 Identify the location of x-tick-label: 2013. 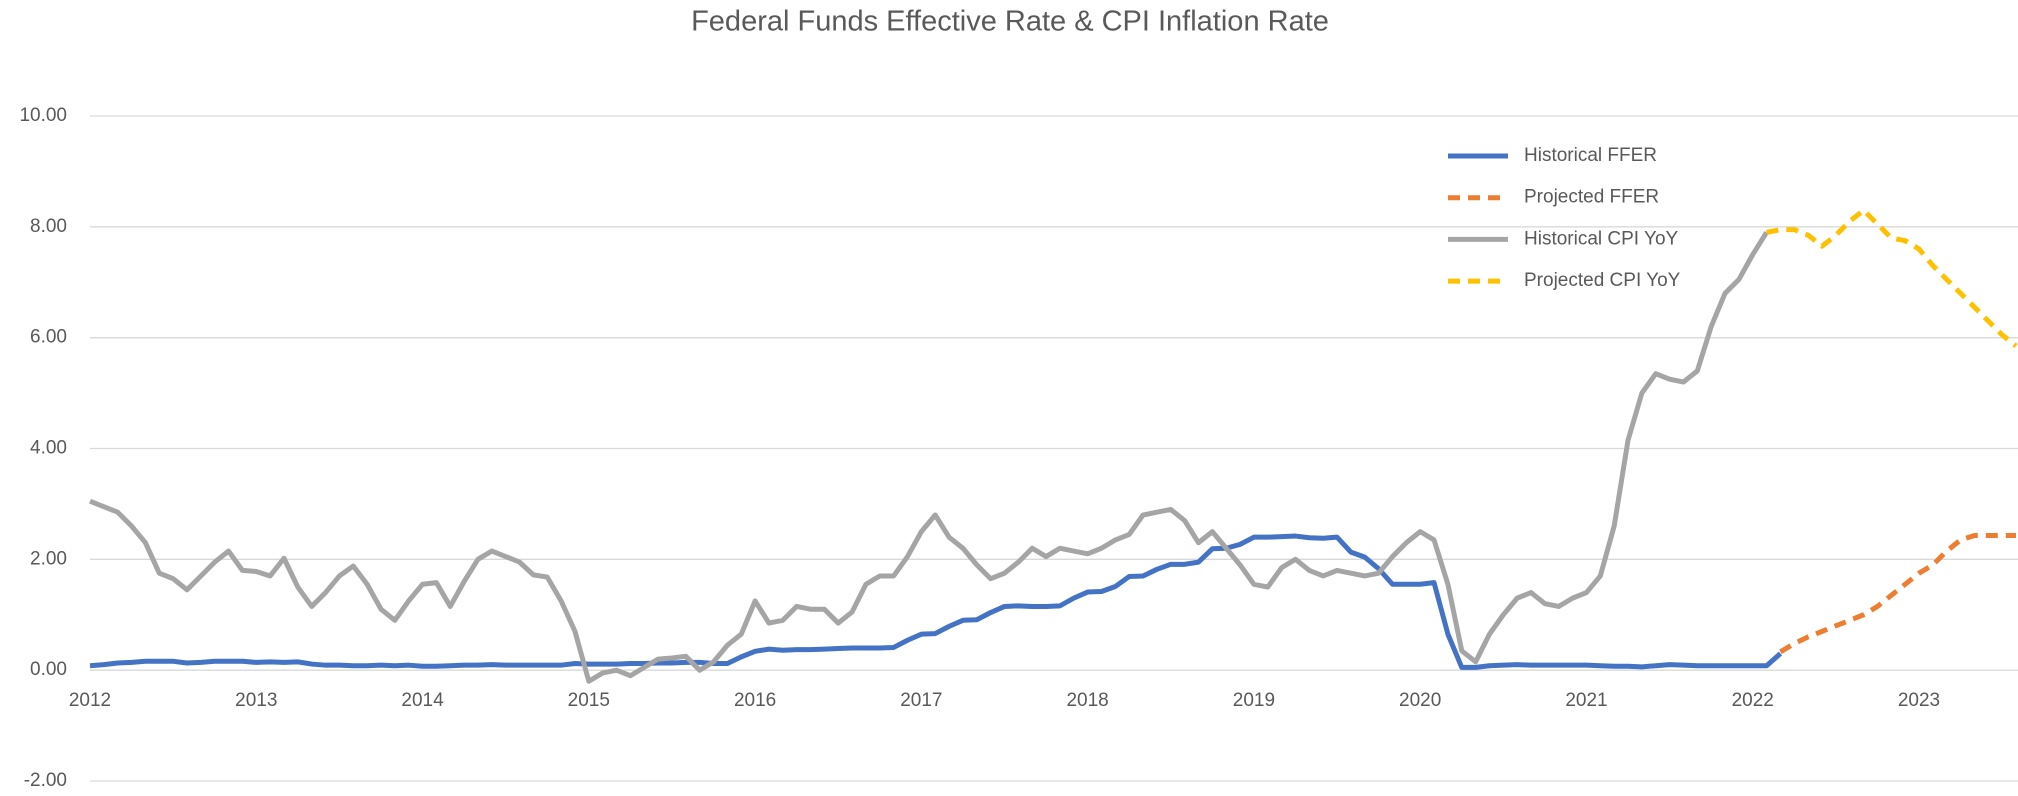
(256, 700).